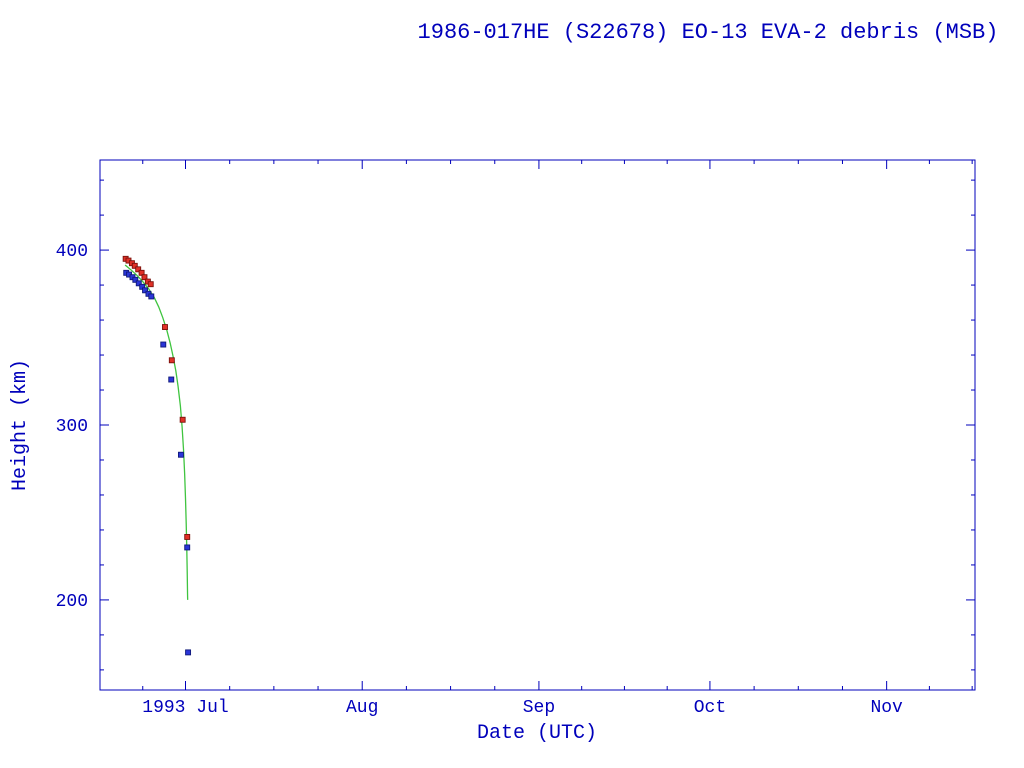 Image resolution: width=1024 pixels, height=768 pixels. I want to click on x-tick-label: Oct, so click(710, 708).